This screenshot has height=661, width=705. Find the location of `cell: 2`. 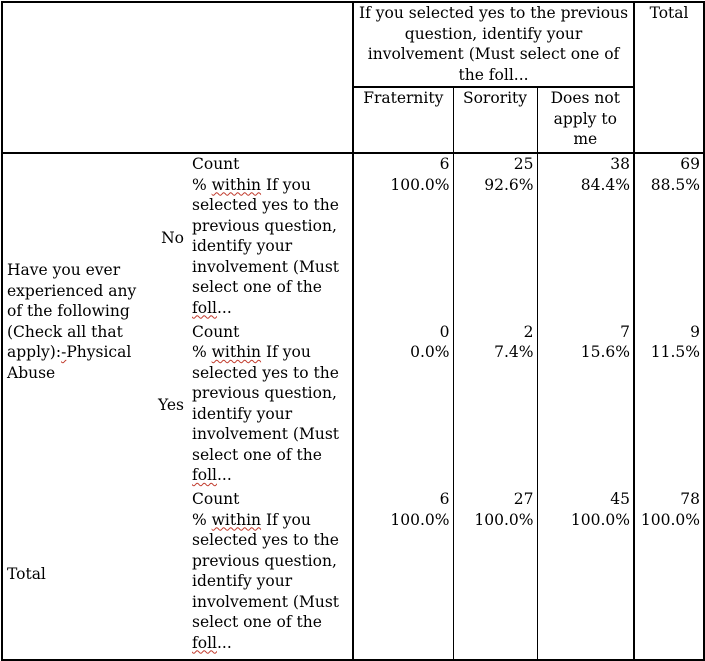

cell: 2 is located at coordinates (495, 331).